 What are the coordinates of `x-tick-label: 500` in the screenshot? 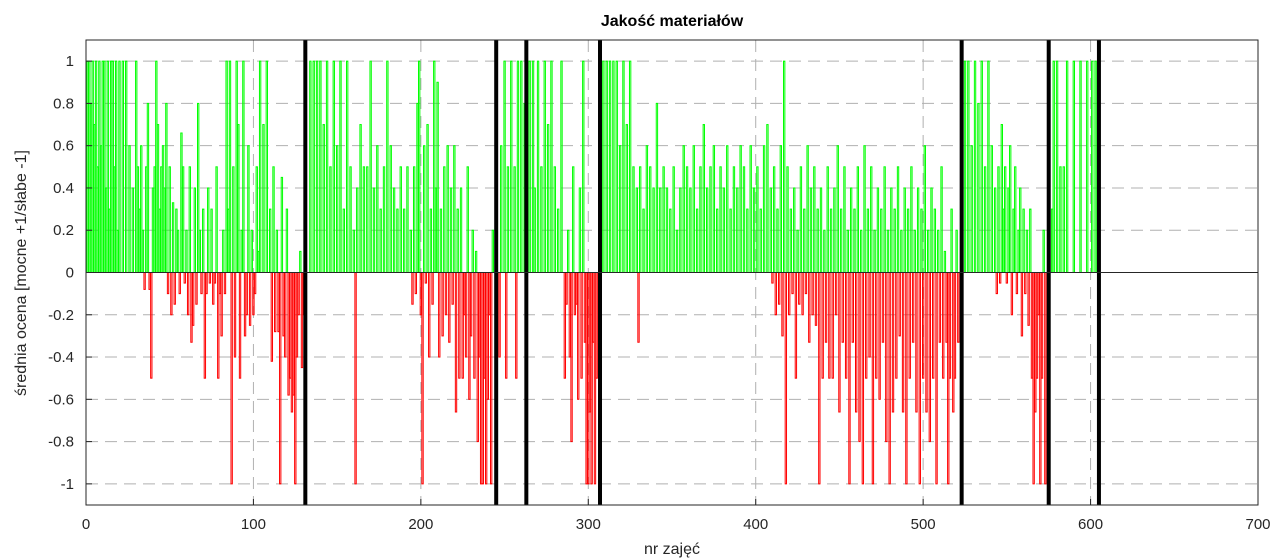 It's located at (923, 524).